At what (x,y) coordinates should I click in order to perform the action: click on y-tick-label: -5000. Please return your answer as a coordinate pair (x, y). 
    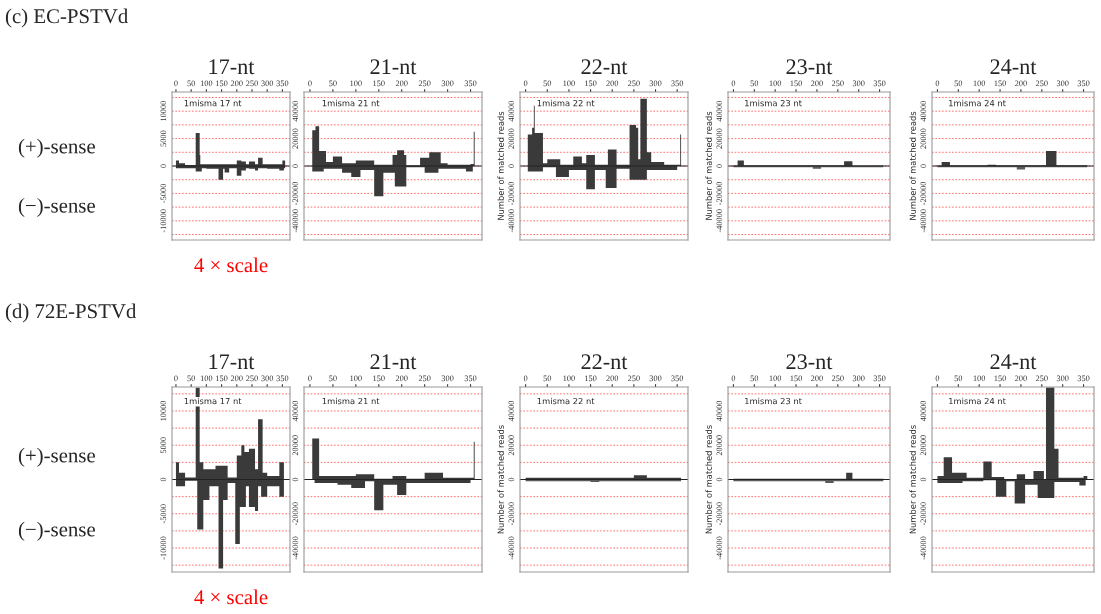
    Looking at the image, I should click on (163, 514).